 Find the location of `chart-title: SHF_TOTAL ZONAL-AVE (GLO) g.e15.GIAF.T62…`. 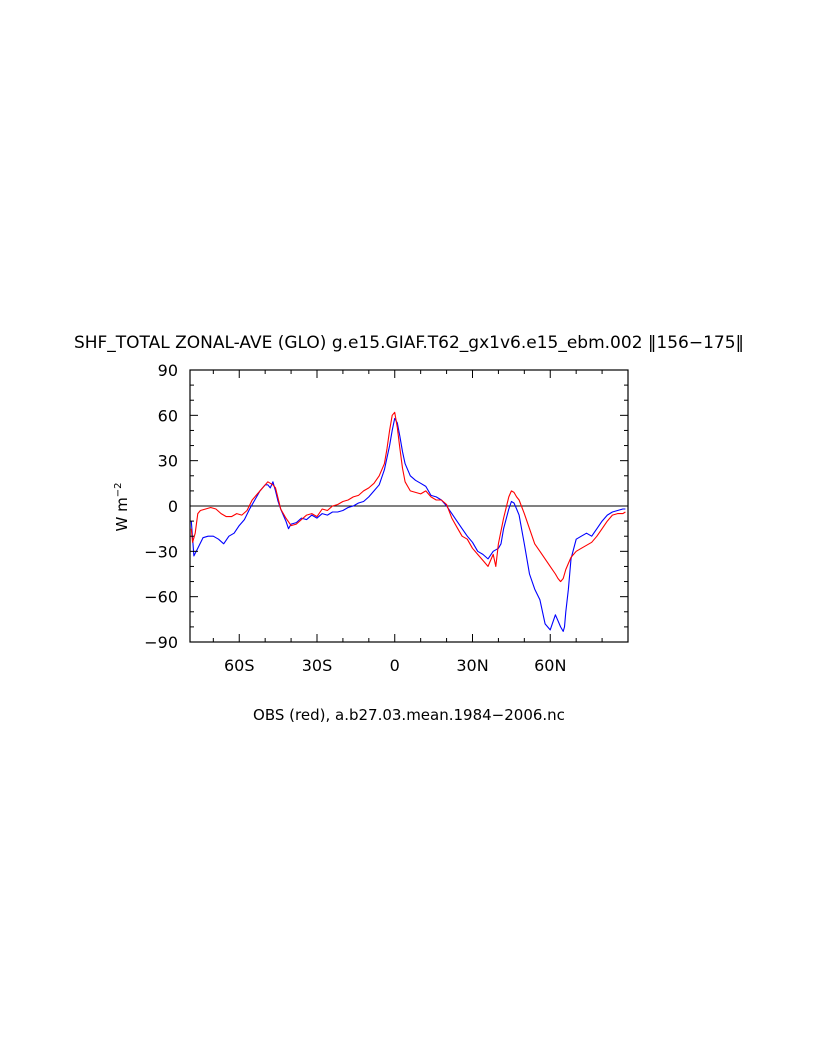

chart-title: SHF_TOTAL ZONAL-AVE (GLO) g.e15.GIAF.T62… is located at coordinates (409, 343).